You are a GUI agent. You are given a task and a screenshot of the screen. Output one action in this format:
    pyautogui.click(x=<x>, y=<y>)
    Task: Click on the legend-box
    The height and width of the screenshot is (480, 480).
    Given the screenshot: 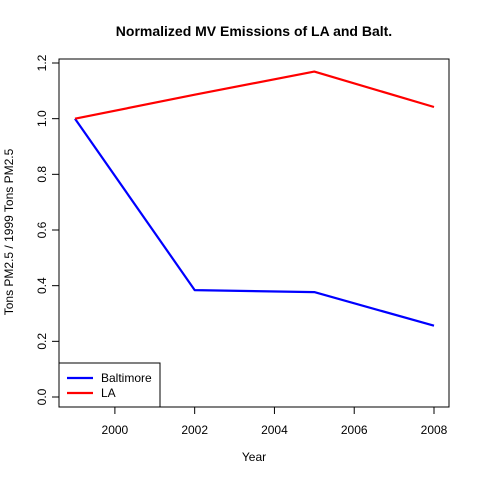 What is the action you would take?
    pyautogui.click(x=109, y=385)
    